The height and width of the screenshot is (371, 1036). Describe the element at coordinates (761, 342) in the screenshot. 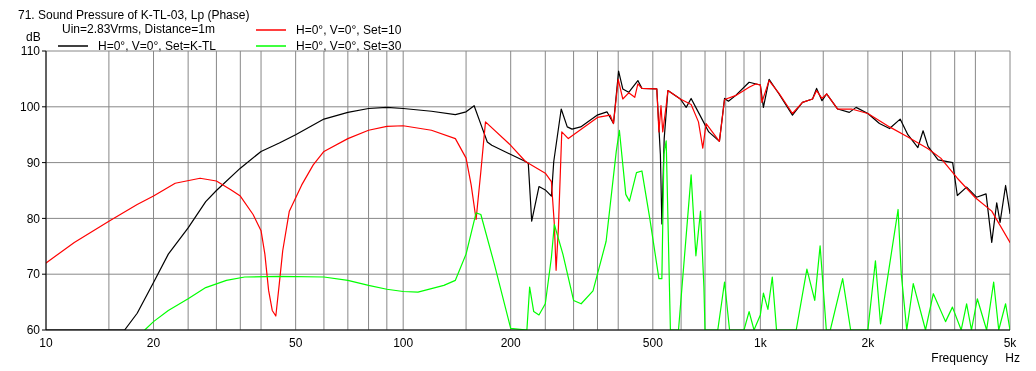

I see `x-tick-label: 1k` at that location.